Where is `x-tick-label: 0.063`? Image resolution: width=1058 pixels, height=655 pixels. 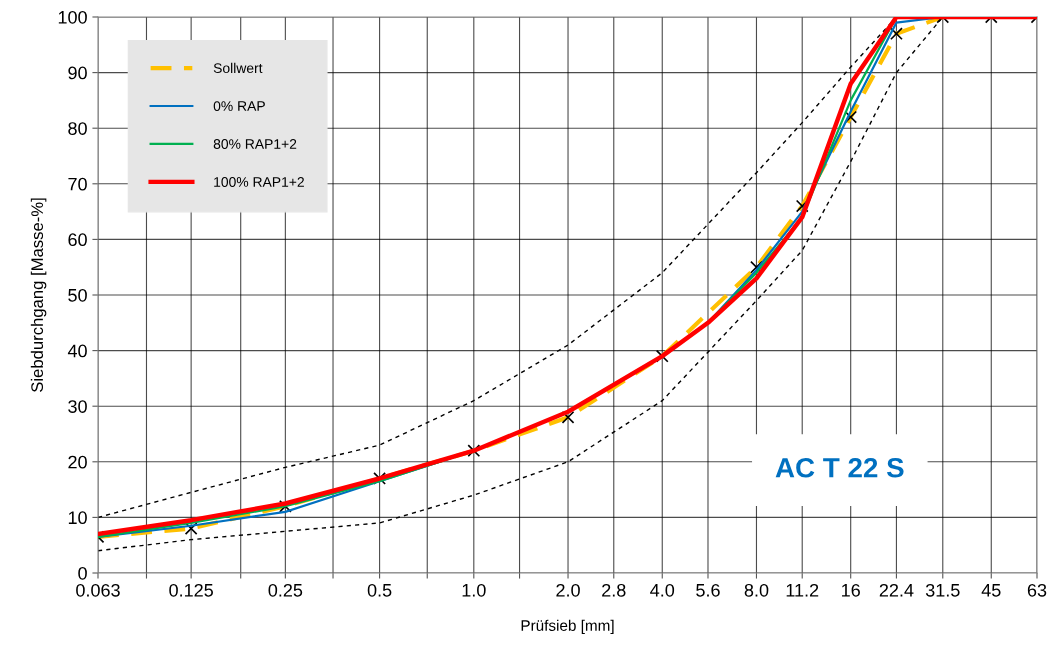
x-tick-label: 0.063 is located at coordinates (98, 590).